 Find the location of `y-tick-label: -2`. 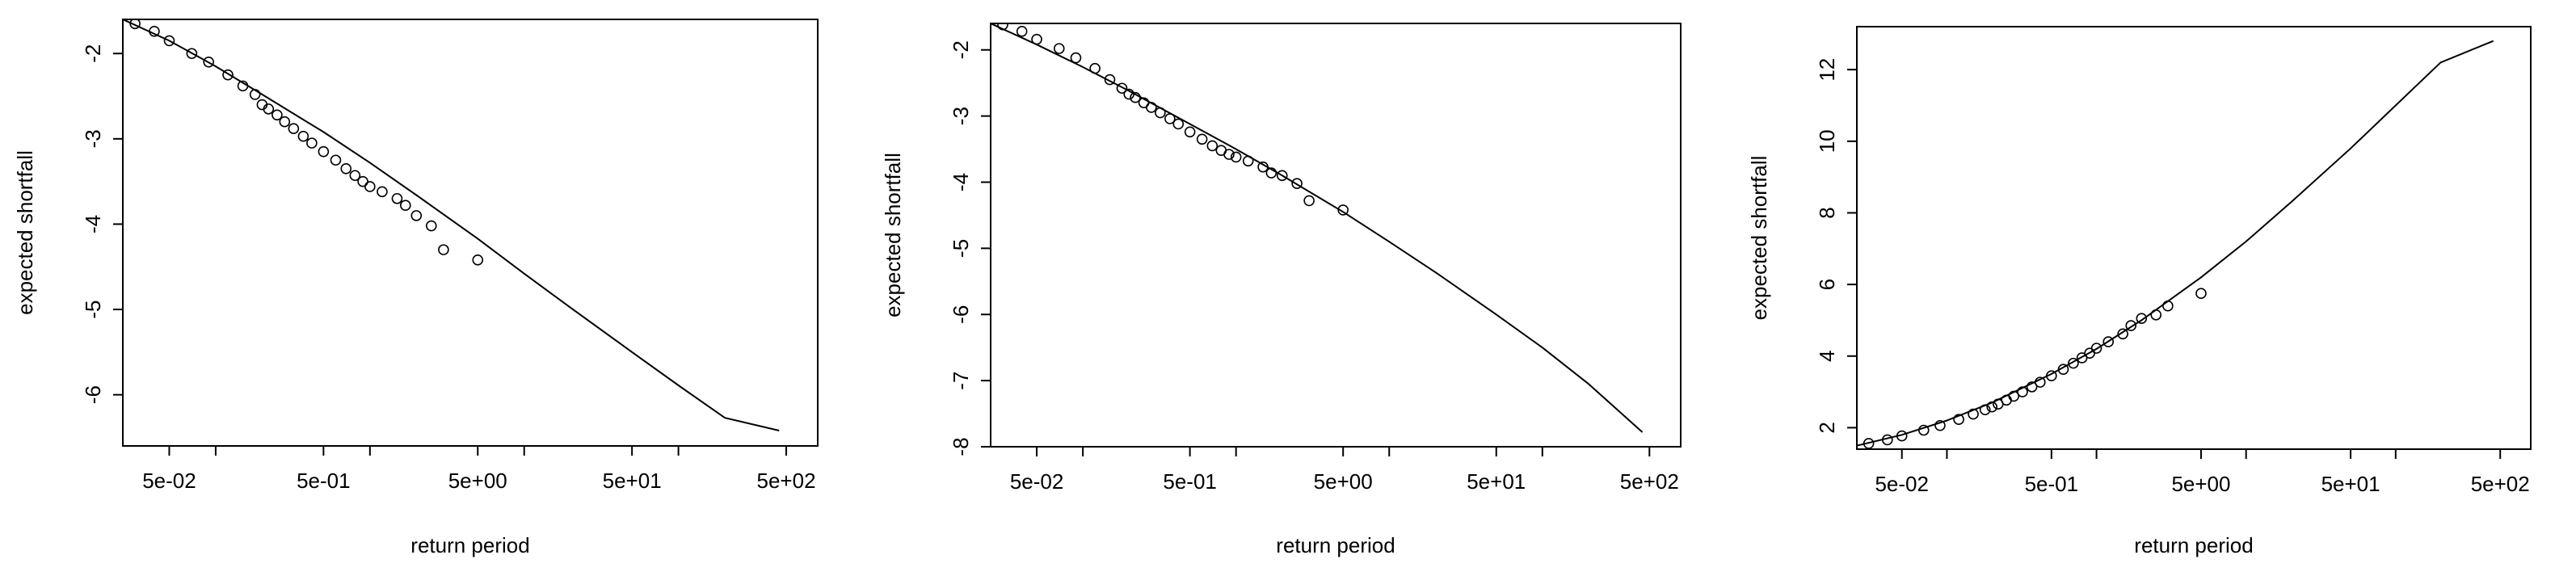

y-tick-label: -2 is located at coordinates (93, 54).